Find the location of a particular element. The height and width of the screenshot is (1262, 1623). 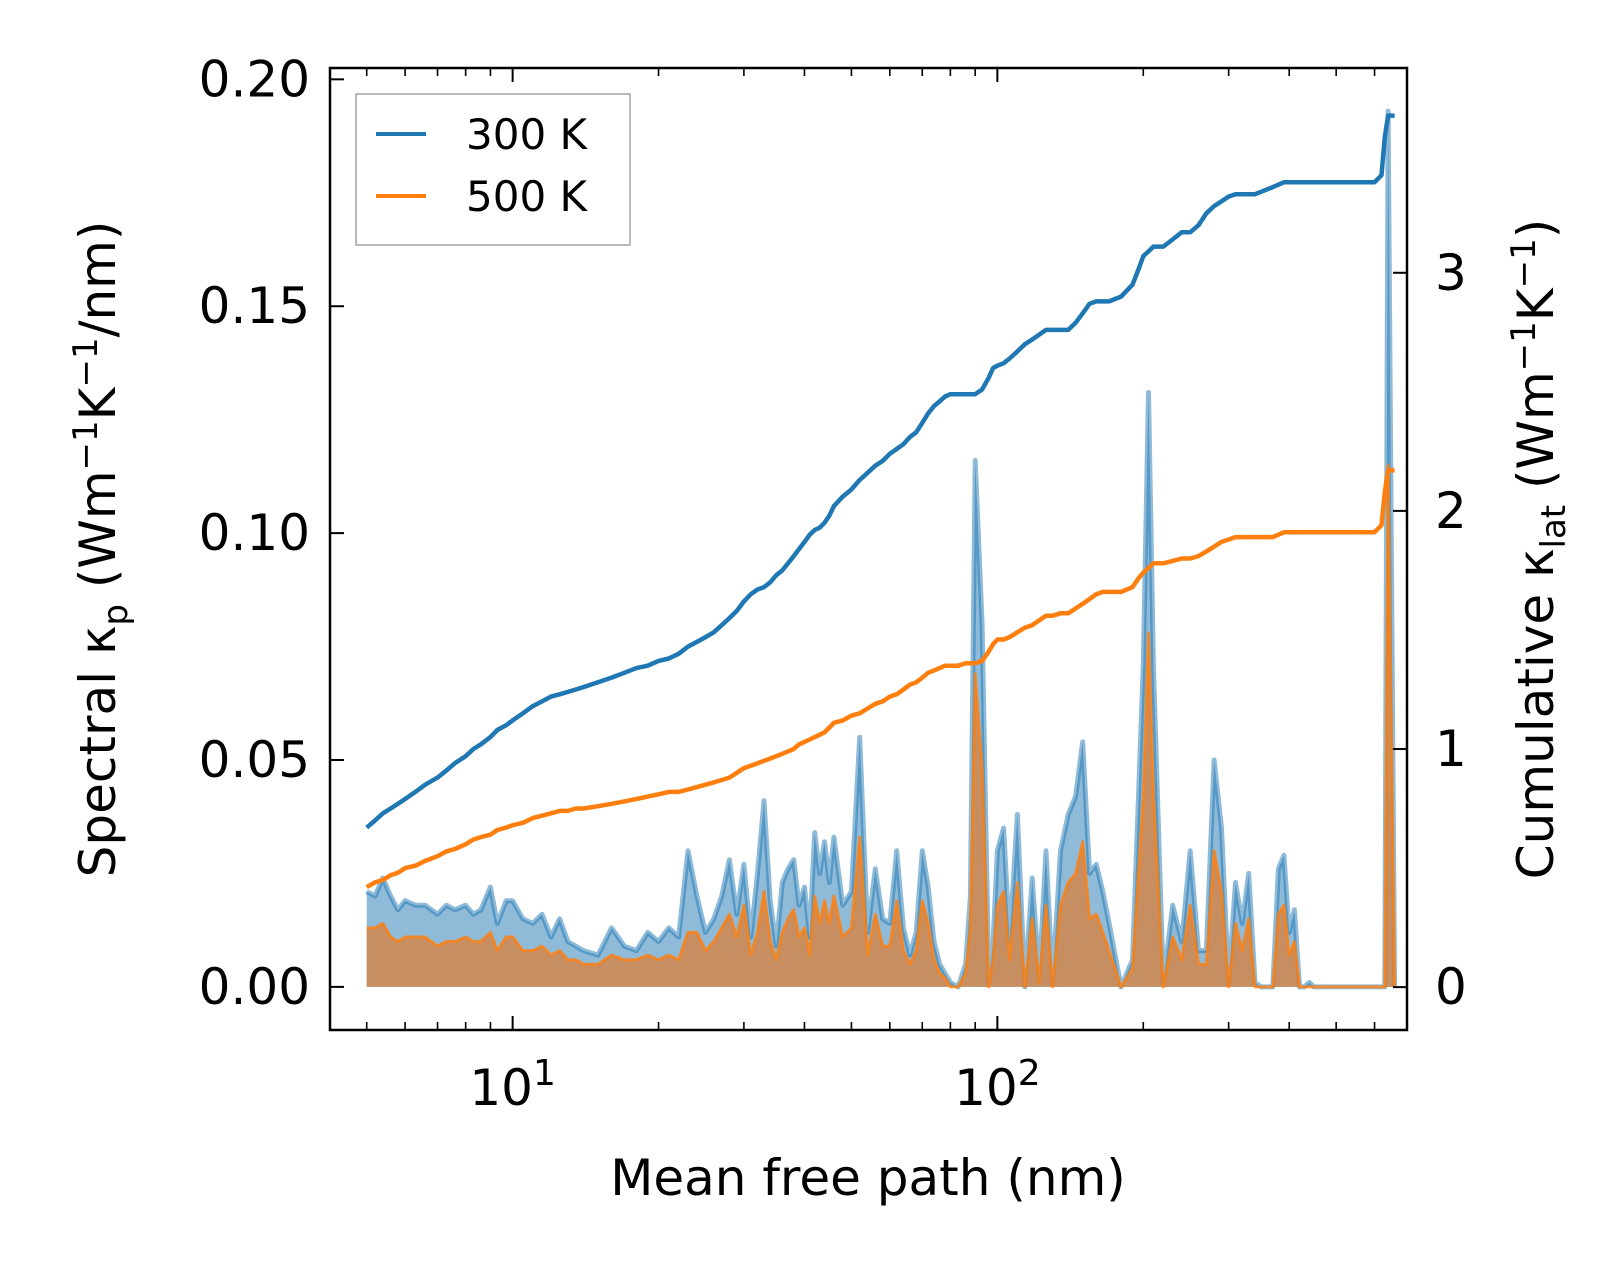

y2-axis-label: Cumulative κlat (Wm−1K−1) is located at coordinates (1539, 549).